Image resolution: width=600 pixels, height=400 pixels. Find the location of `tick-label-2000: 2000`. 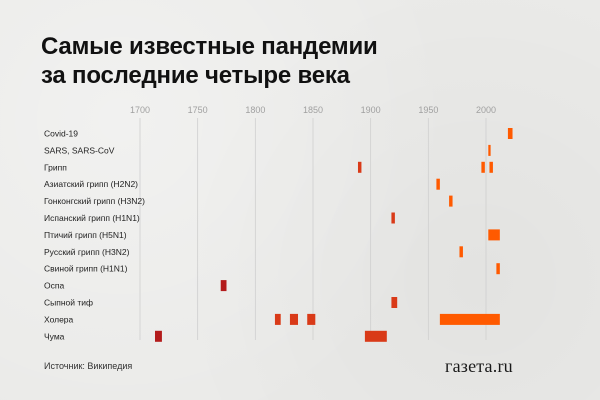

tick-label-2000: 2000 is located at coordinates (486, 110).